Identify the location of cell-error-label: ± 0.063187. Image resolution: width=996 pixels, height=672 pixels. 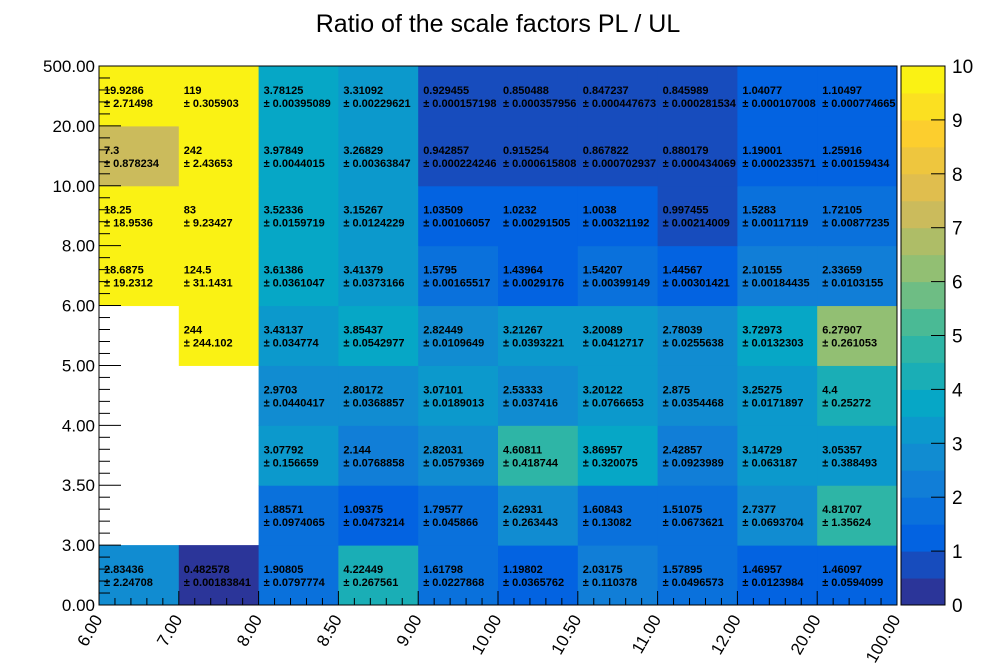
(769, 463).